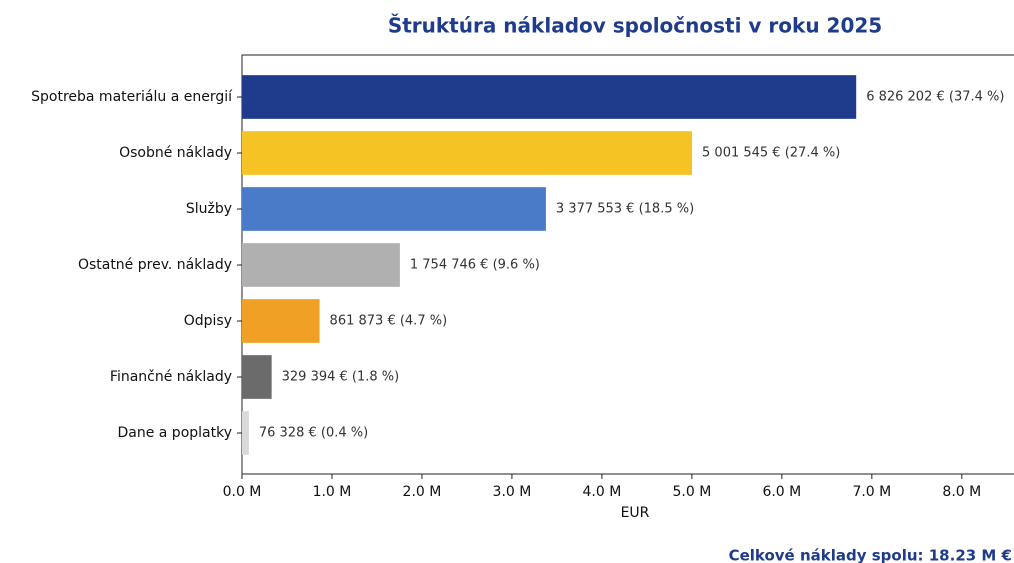 The height and width of the screenshot is (563, 1014). What do you see at coordinates (174, 433) in the screenshot?
I see `y-tick-label: Dane a poplatky` at bounding box center [174, 433].